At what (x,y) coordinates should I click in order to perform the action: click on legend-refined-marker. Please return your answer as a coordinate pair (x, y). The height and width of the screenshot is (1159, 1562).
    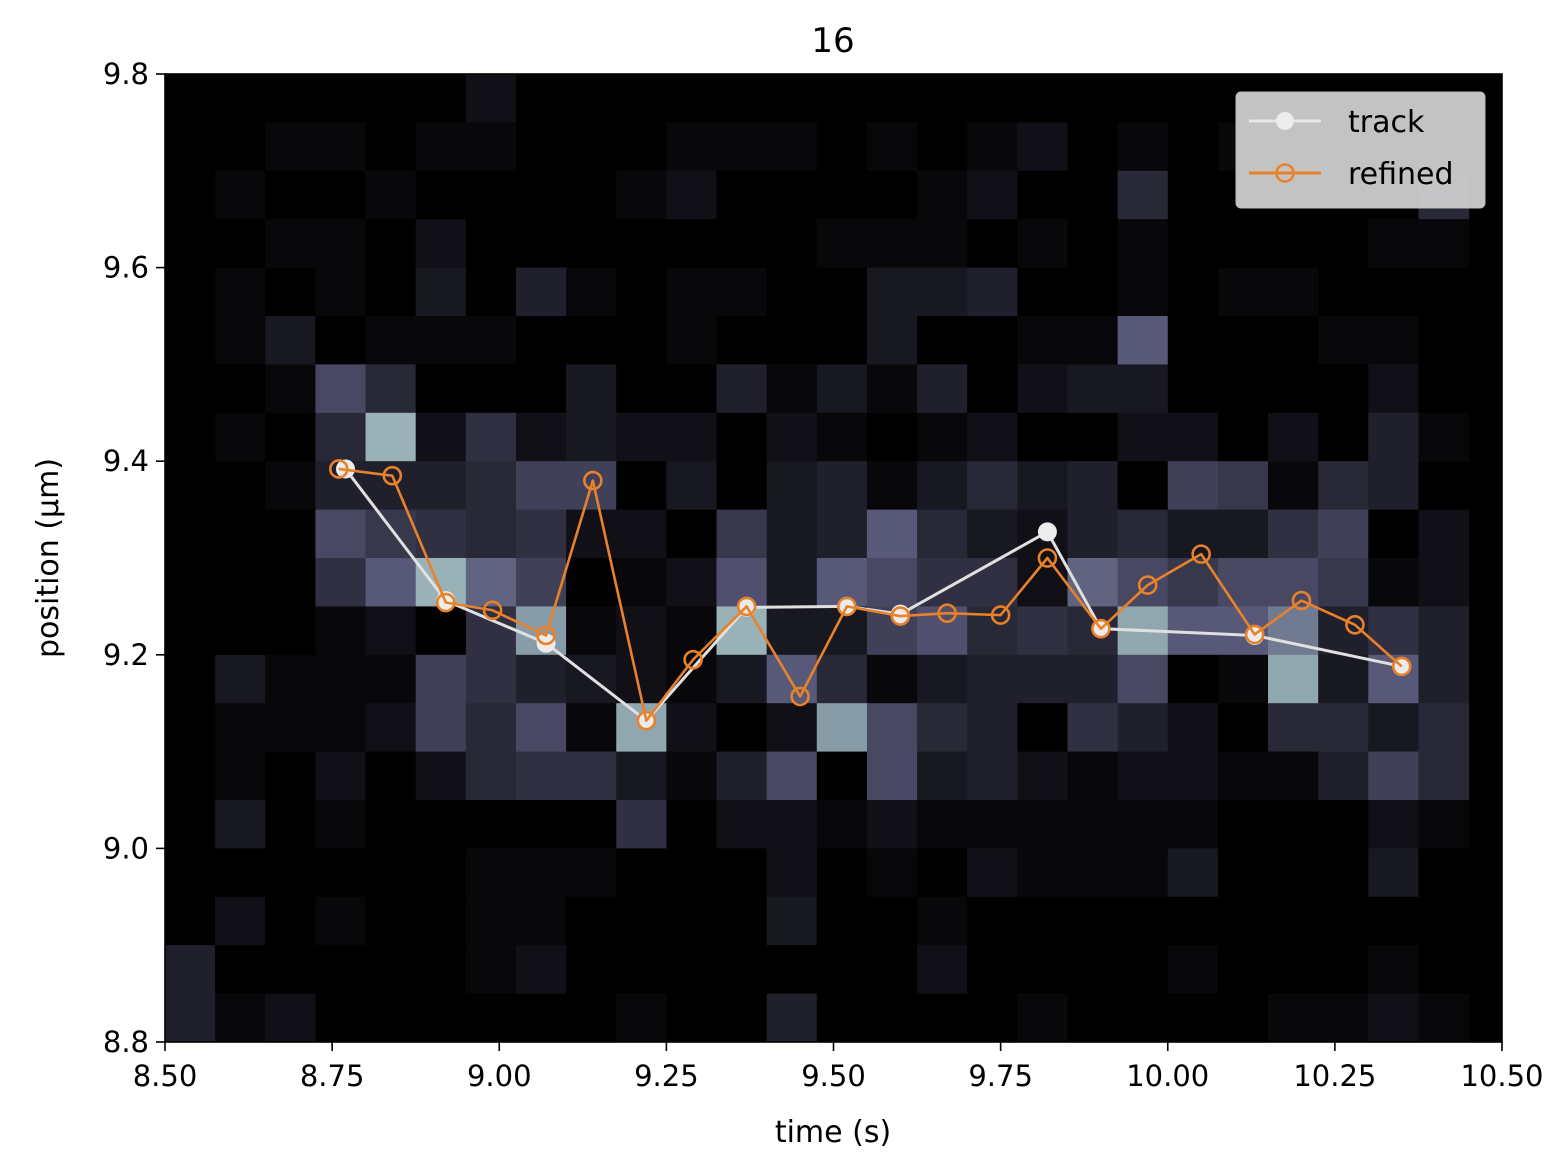
    Looking at the image, I should click on (1285, 173).